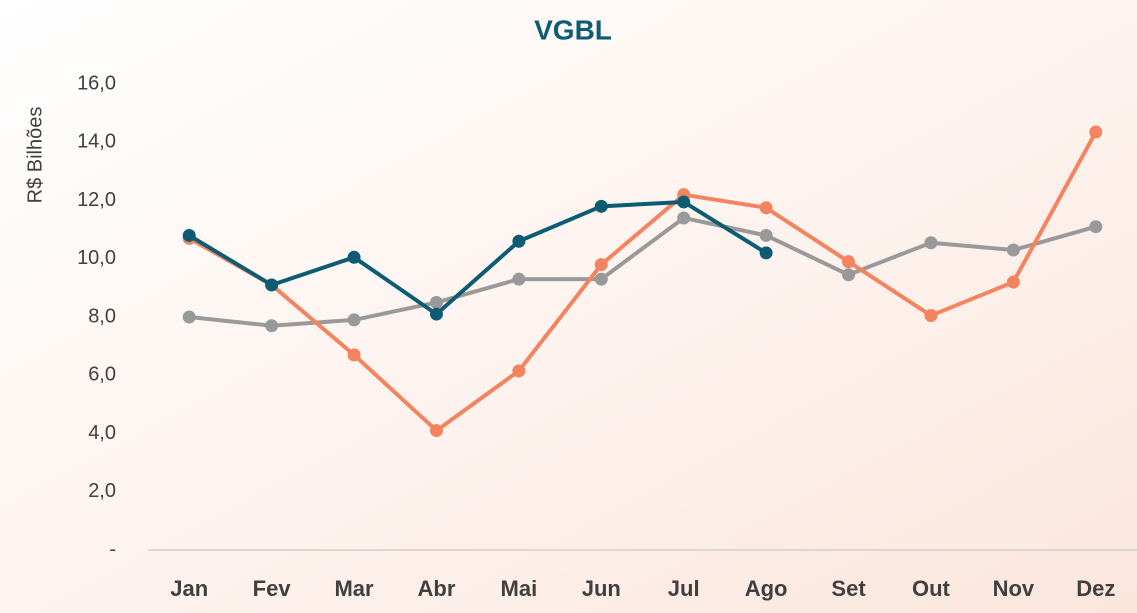  What do you see at coordinates (272, 588) in the screenshot?
I see `x-tick-label: Fev` at bounding box center [272, 588].